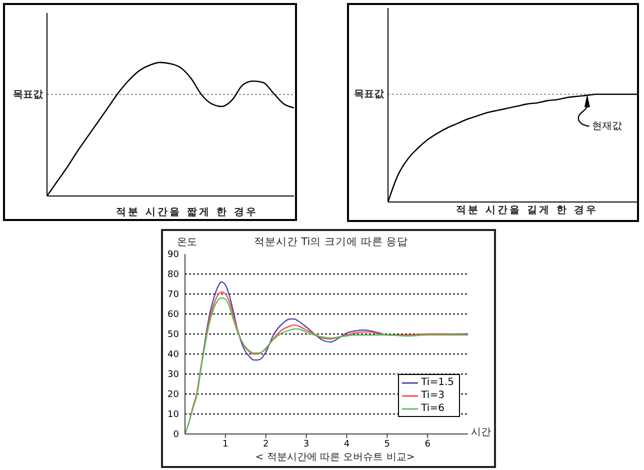  What do you see at coordinates (174, 375) in the screenshot?
I see `y-tick-label: 30` at bounding box center [174, 375].